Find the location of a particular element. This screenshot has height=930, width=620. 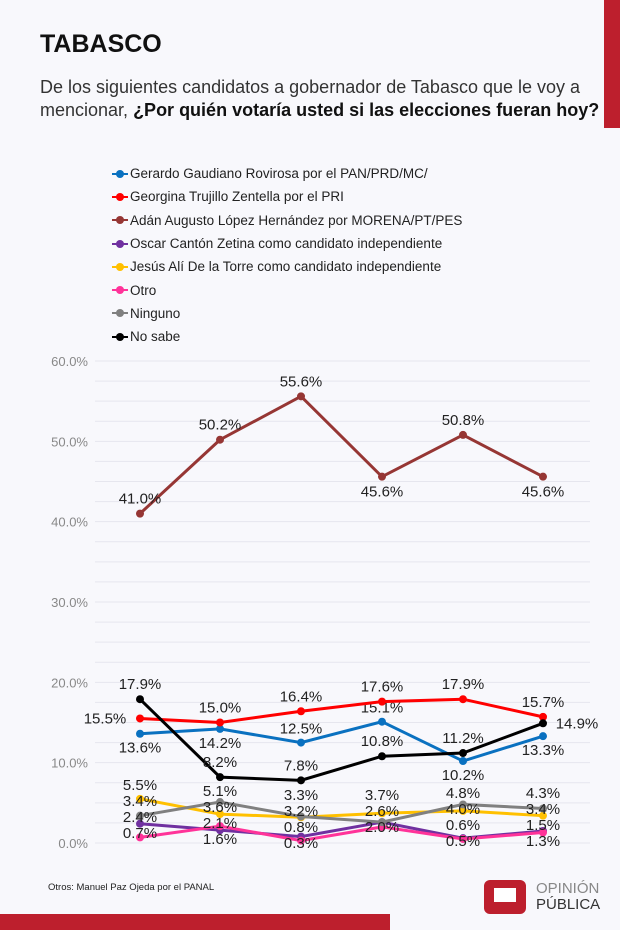

y-tick-label: 30.0% is located at coordinates (69, 602).